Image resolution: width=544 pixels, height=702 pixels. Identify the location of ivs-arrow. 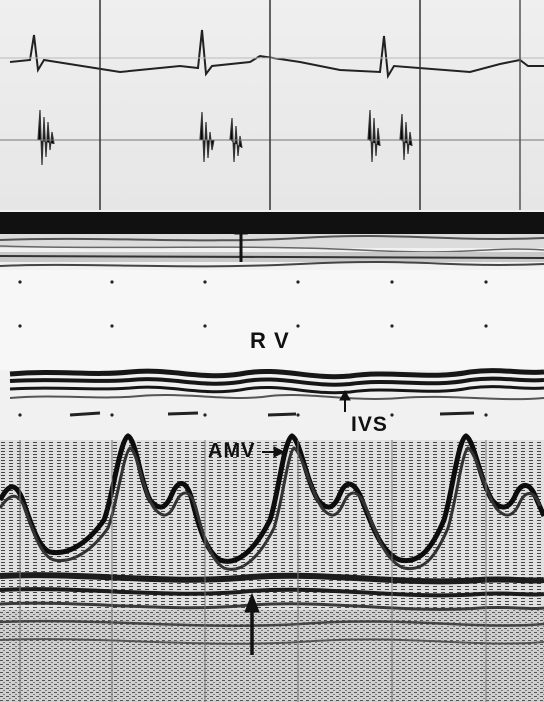
(345, 400).